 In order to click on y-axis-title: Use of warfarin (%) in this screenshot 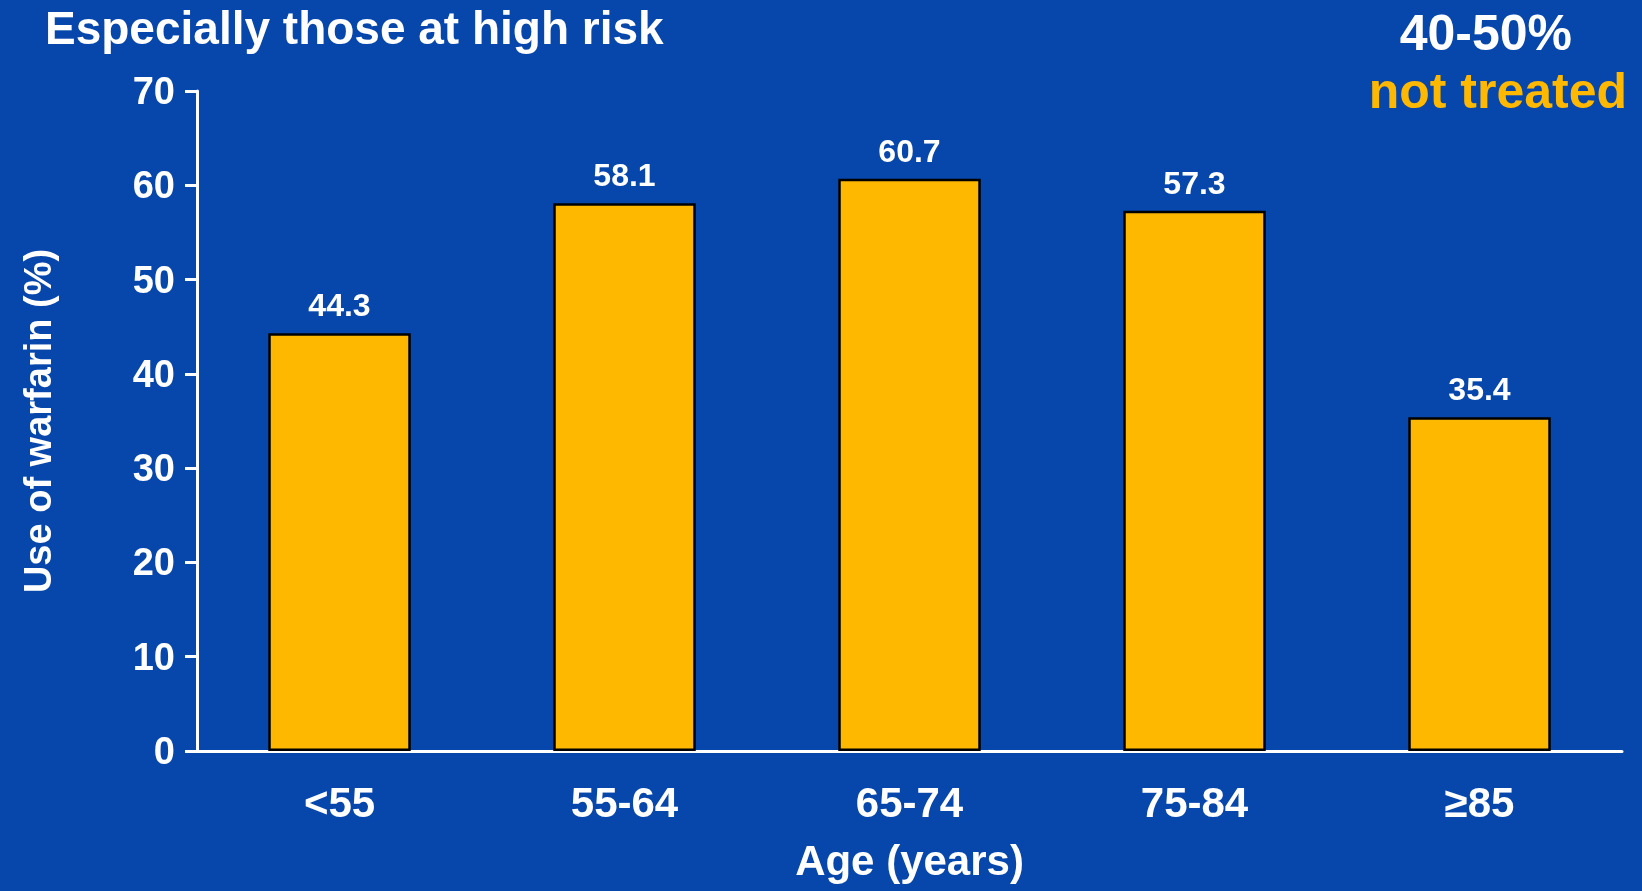, I will do `click(38, 421)`.